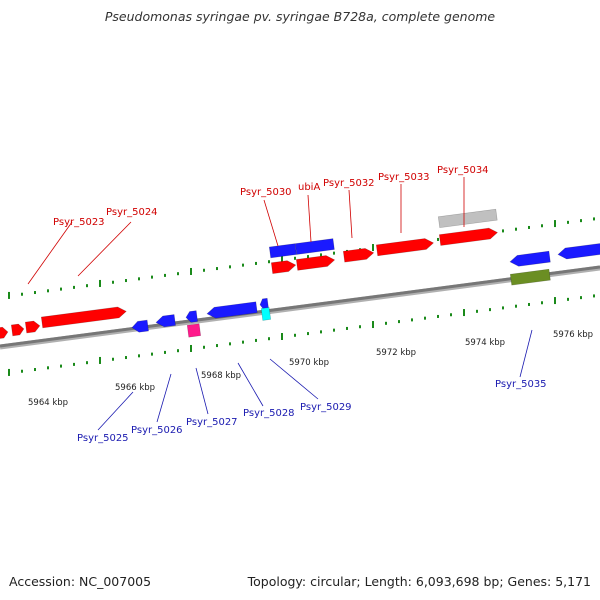 This screenshot has height=600, width=600. Describe the element at coordinates (269, 413) in the screenshot. I see `gene-label-Psyr_5028: Psyr_5028` at that location.